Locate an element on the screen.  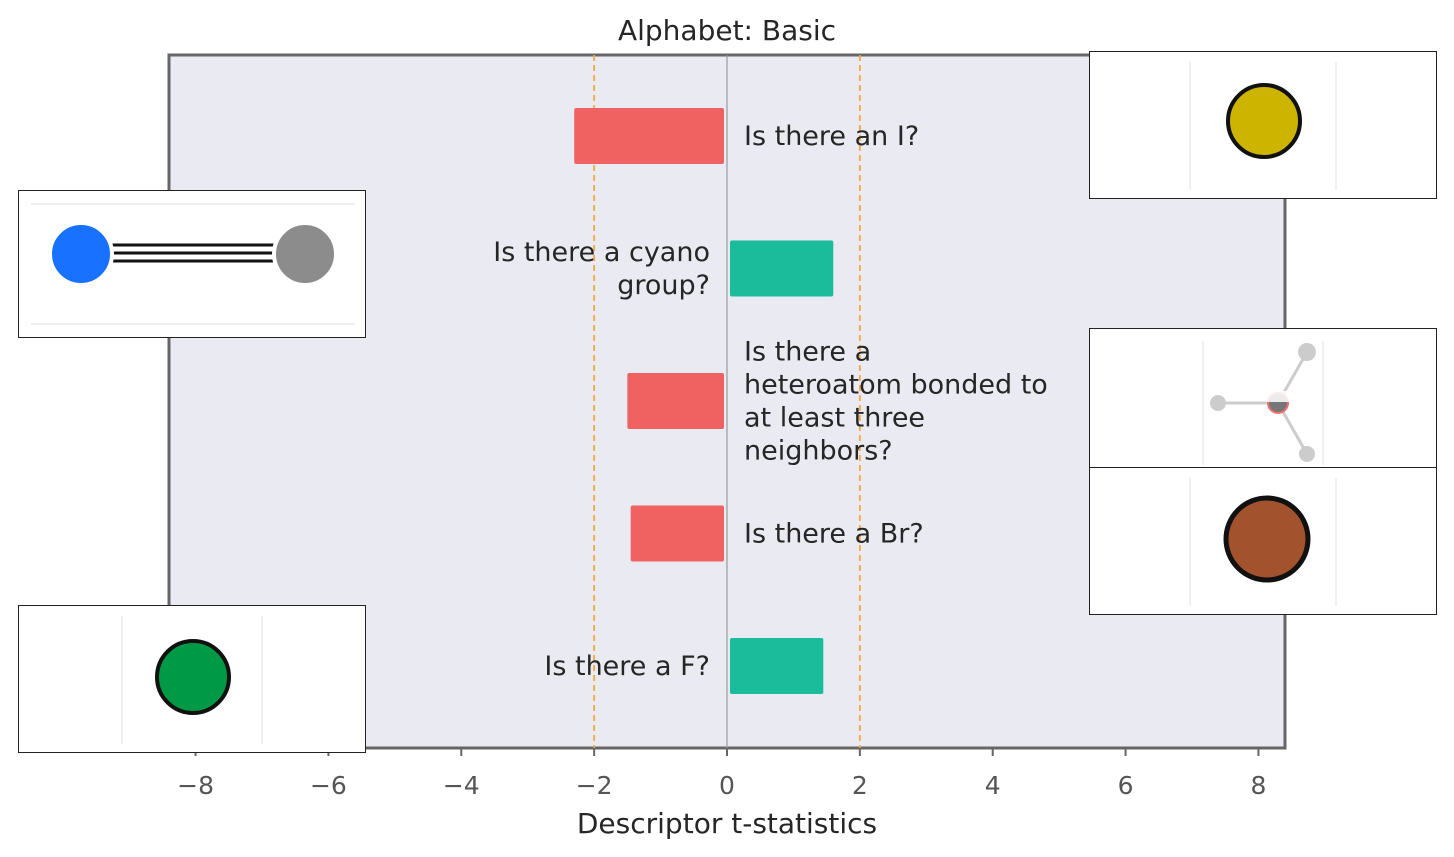
bar-label: Is there a Br? is located at coordinates (834, 534).